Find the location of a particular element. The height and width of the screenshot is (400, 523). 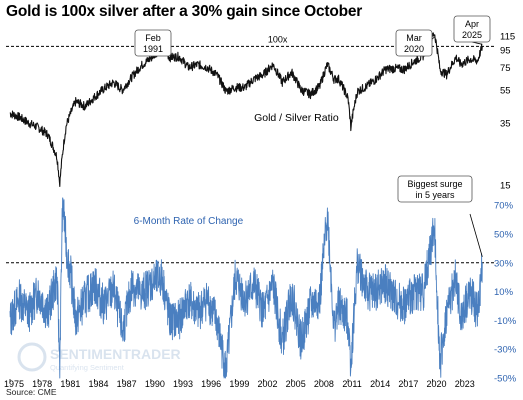

right-axis-tick-ratio: 95 is located at coordinates (505, 51).